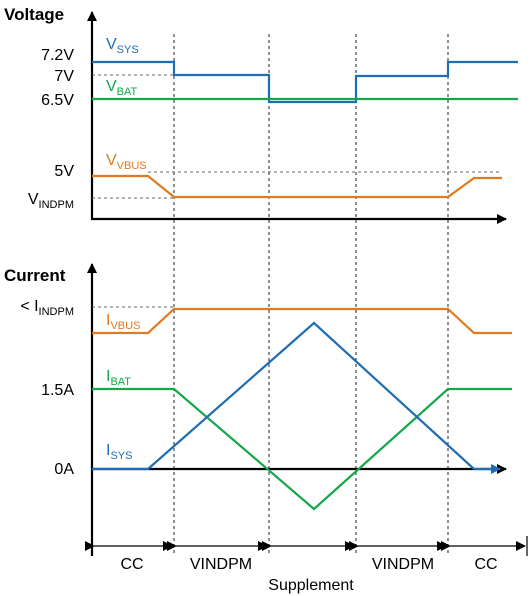  Describe the element at coordinates (57, 390) in the screenshot. I see `tick-1-5a: 1.5A` at that location.